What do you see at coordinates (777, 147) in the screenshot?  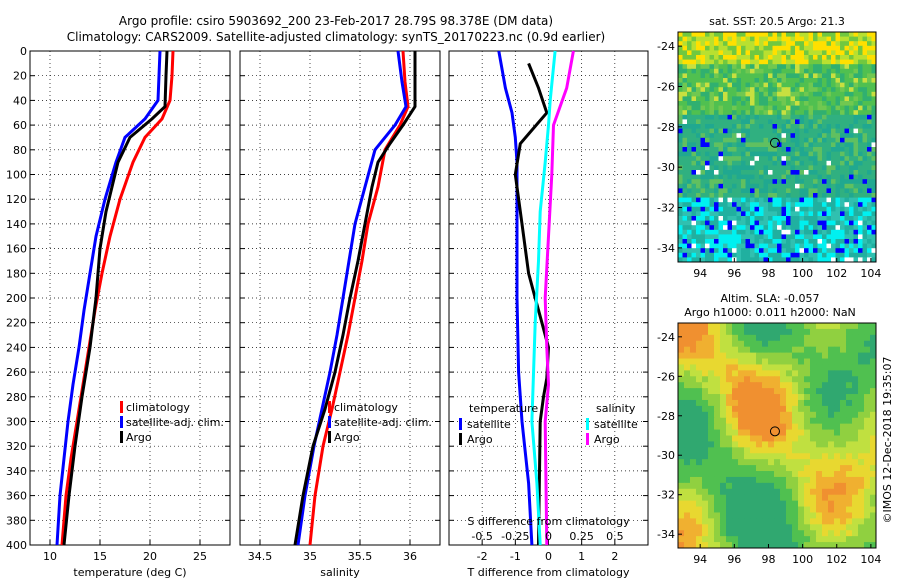 I see `sst-map-frame` at bounding box center [777, 147].